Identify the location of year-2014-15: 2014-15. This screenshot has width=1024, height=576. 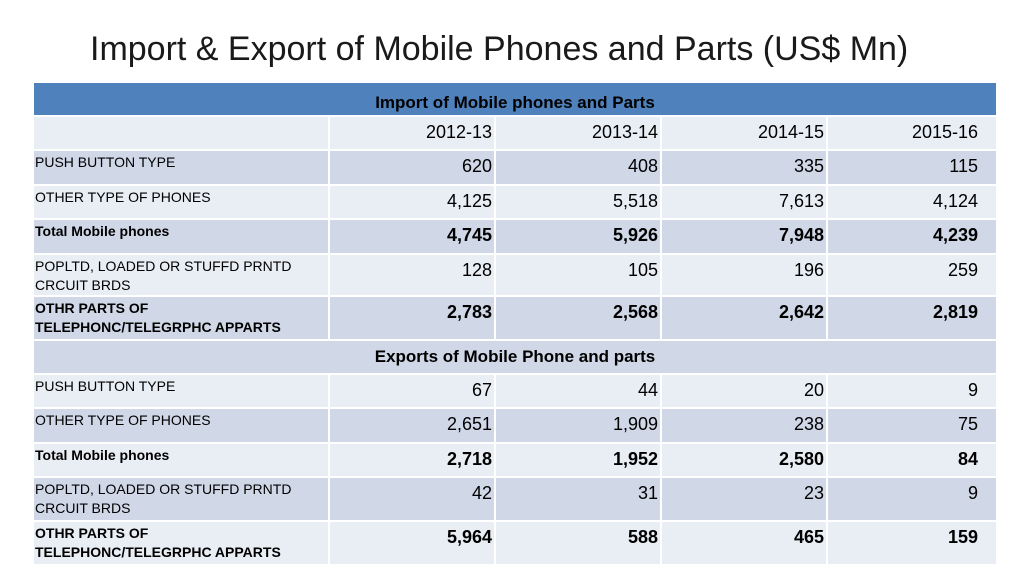
(745, 133).